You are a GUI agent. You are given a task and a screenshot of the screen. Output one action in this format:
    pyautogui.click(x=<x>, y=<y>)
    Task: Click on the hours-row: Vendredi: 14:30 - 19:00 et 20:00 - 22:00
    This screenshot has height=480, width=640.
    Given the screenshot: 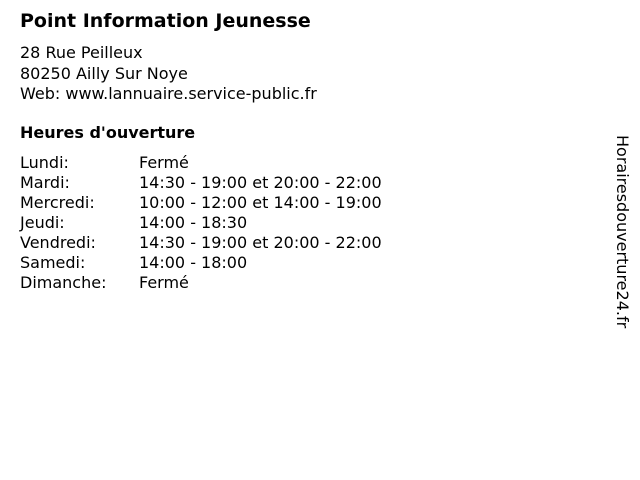 What is the action you would take?
    pyautogui.click(x=201, y=243)
    